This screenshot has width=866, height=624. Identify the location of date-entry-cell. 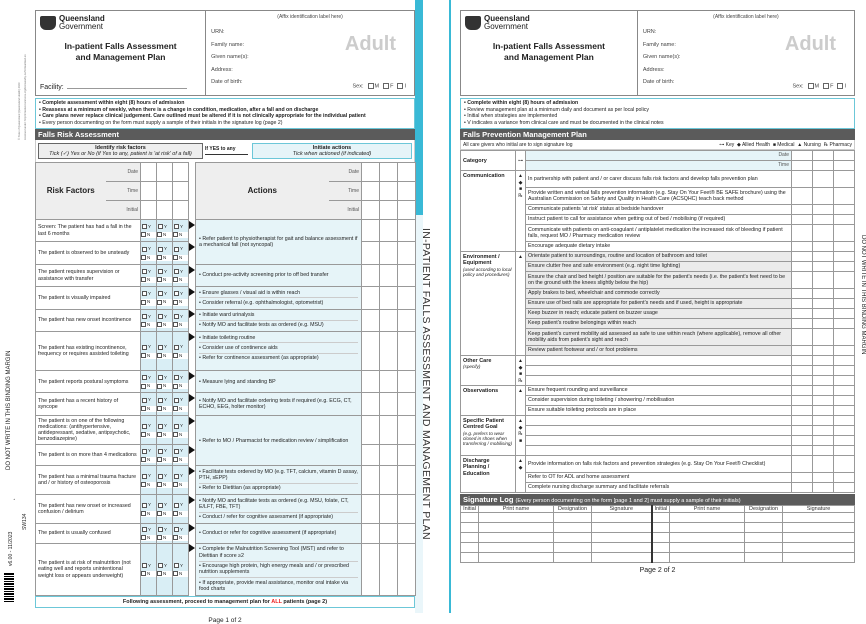
(148, 172).